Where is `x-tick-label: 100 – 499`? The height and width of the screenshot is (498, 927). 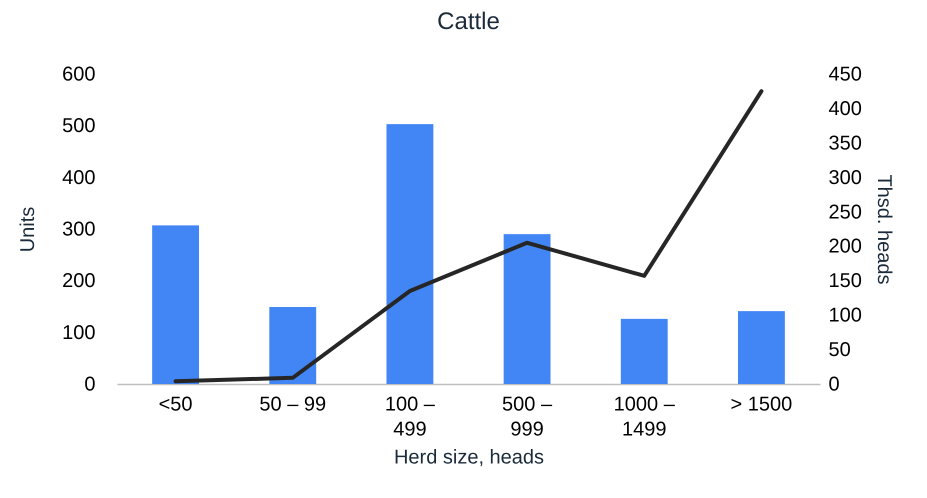
x-tick-label: 100 – 499 is located at coordinates (410, 417).